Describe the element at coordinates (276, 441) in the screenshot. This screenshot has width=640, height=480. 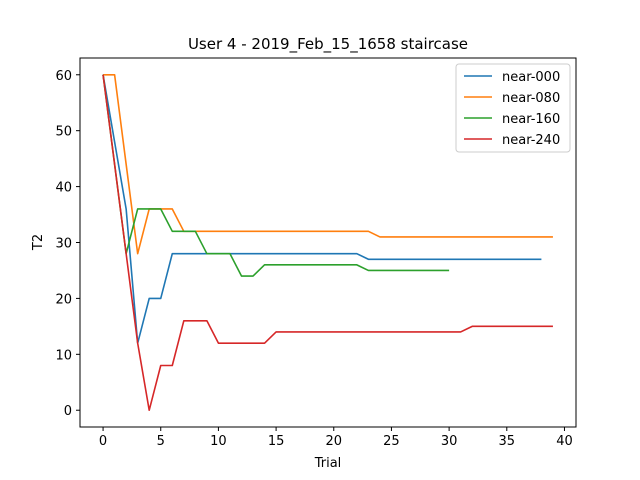
I see `x-tick-label: 15` at that location.